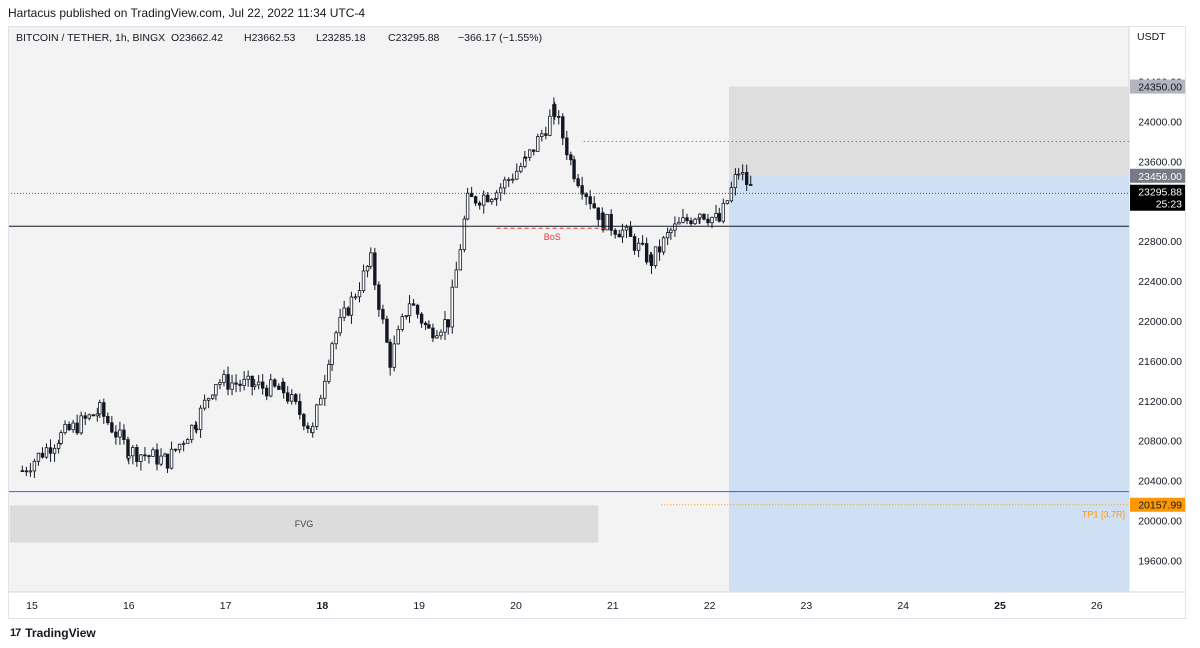  Describe the element at coordinates (1160, 402) in the screenshot. I see `price-tick-label: 21200.00` at that location.